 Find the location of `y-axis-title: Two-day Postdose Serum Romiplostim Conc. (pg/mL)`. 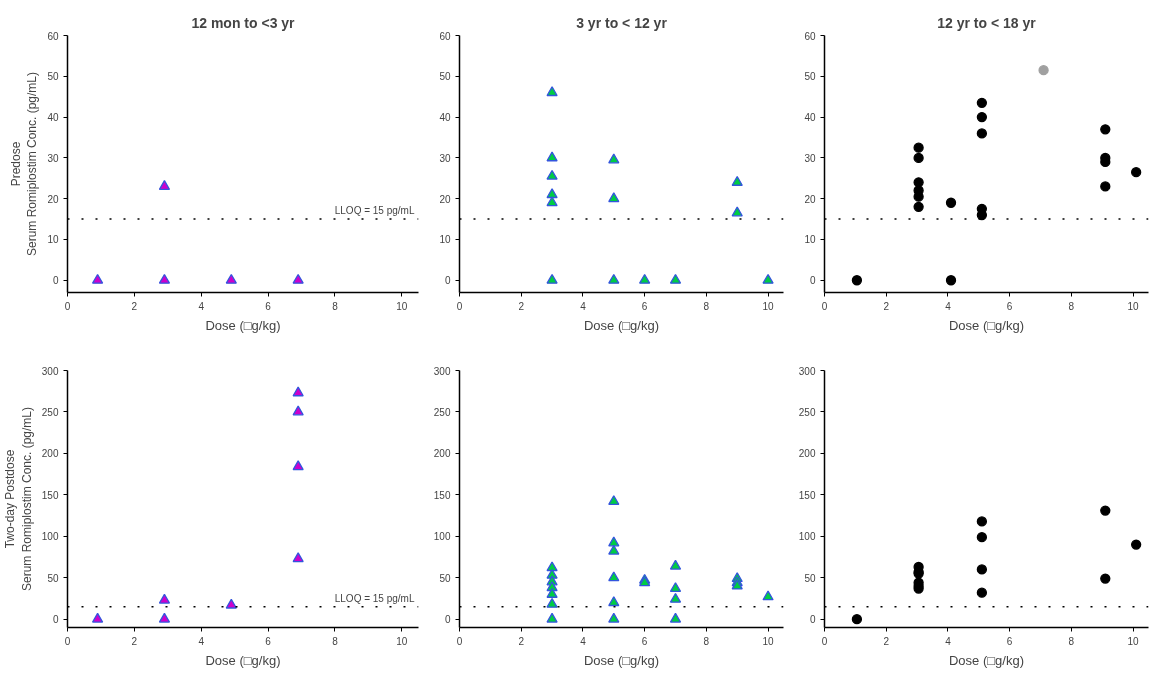

y-axis-title: Two-day Postdose Serum Romiplostim Conc. (pg/mL) is located at coordinates (18, 499).